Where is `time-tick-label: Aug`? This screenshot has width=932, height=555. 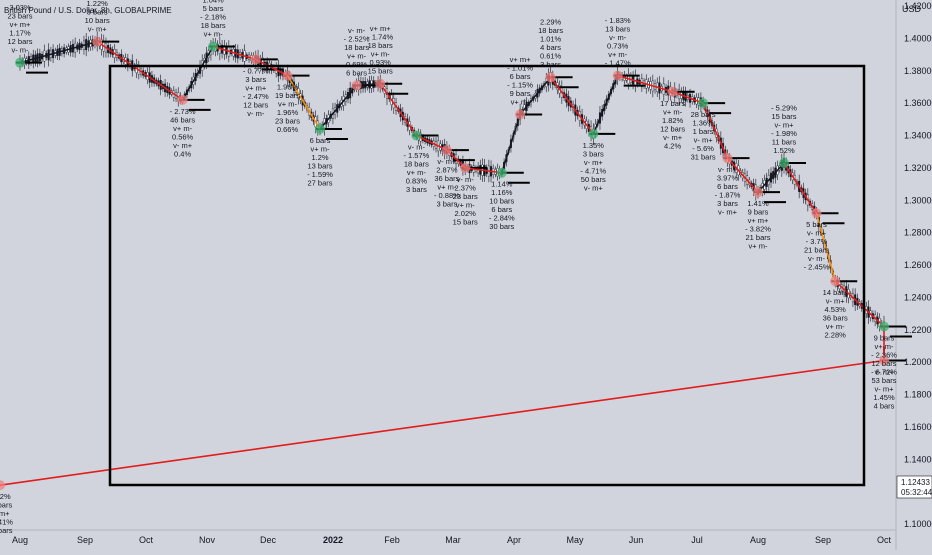 time-tick-label: Aug is located at coordinates (20, 540).